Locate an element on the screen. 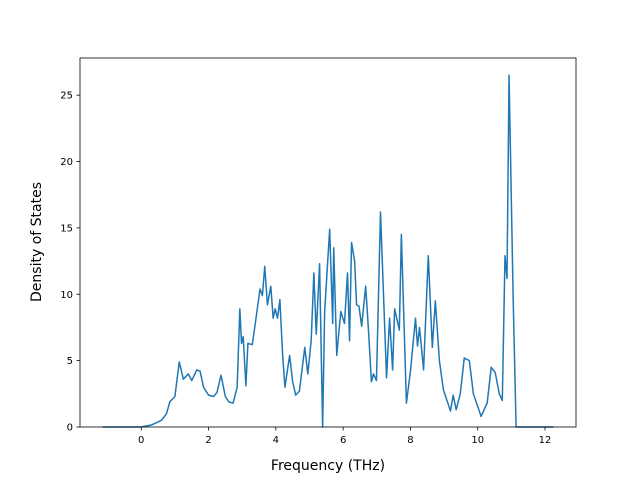  y-axis-title: Density of States is located at coordinates (37, 242).